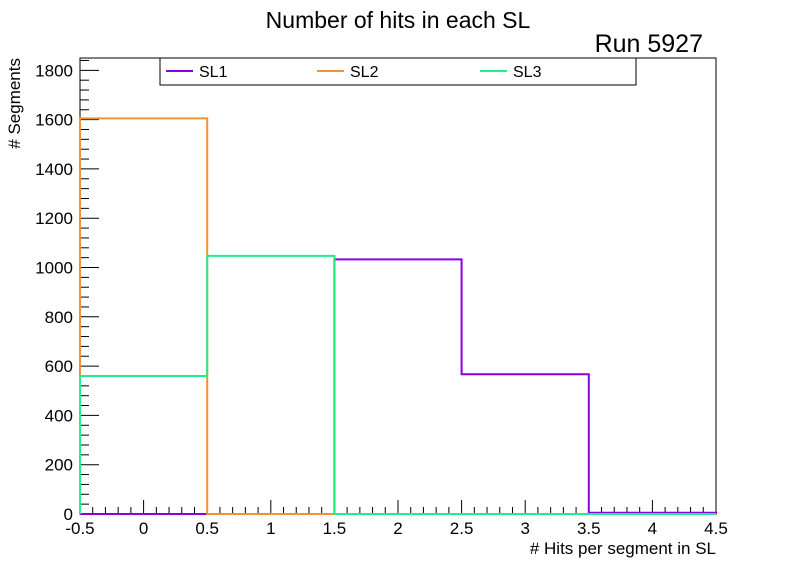  I want to click on legend-box, so click(398, 71).